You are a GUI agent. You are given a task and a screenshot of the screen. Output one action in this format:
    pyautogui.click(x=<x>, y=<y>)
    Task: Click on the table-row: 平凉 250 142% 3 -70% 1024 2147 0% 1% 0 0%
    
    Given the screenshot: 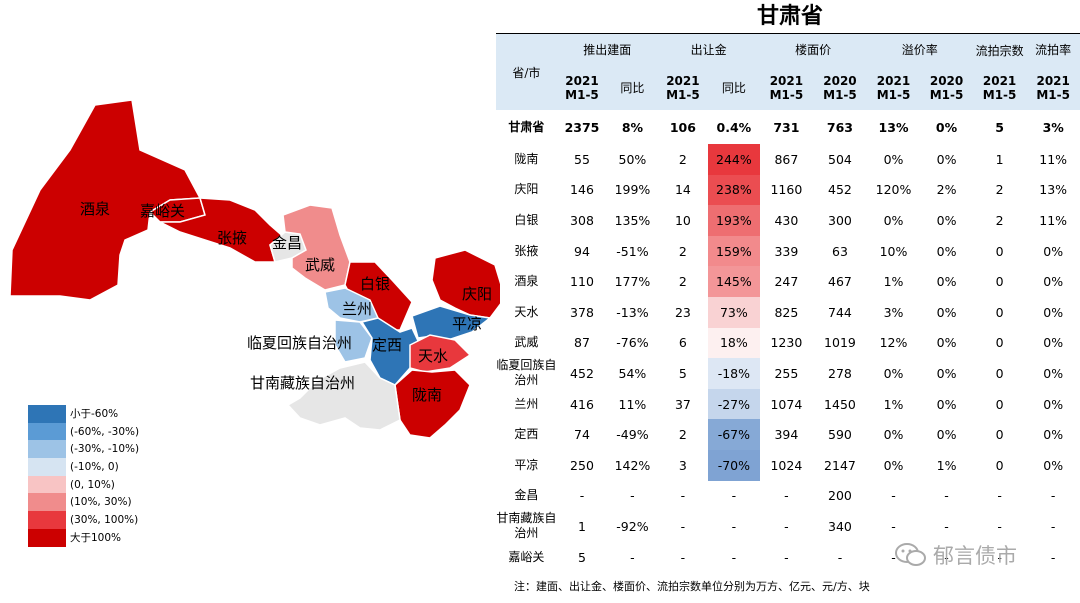 What is the action you would take?
    pyautogui.click(x=788, y=465)
    